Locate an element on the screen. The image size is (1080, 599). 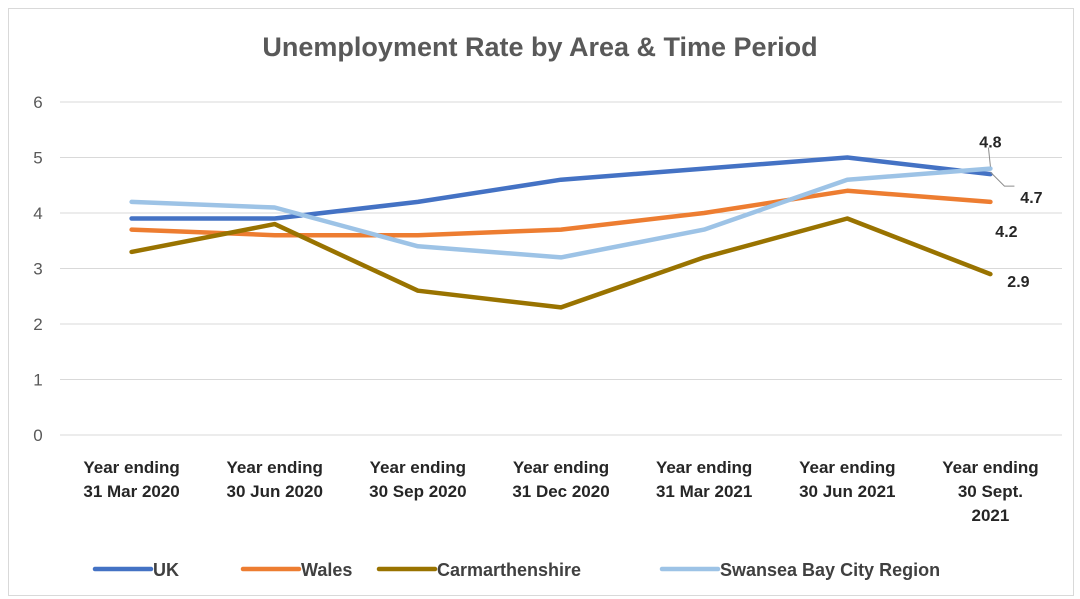
y-tick-label-0: 0 is located at coordinates (37, 435).